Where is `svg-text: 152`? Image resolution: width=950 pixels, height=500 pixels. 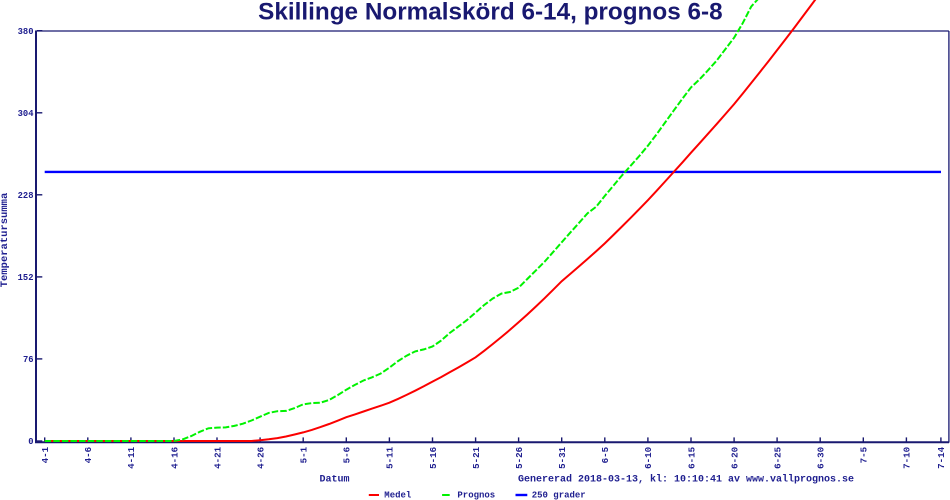
svg-text: 152 is located at coordinates (26, 278).